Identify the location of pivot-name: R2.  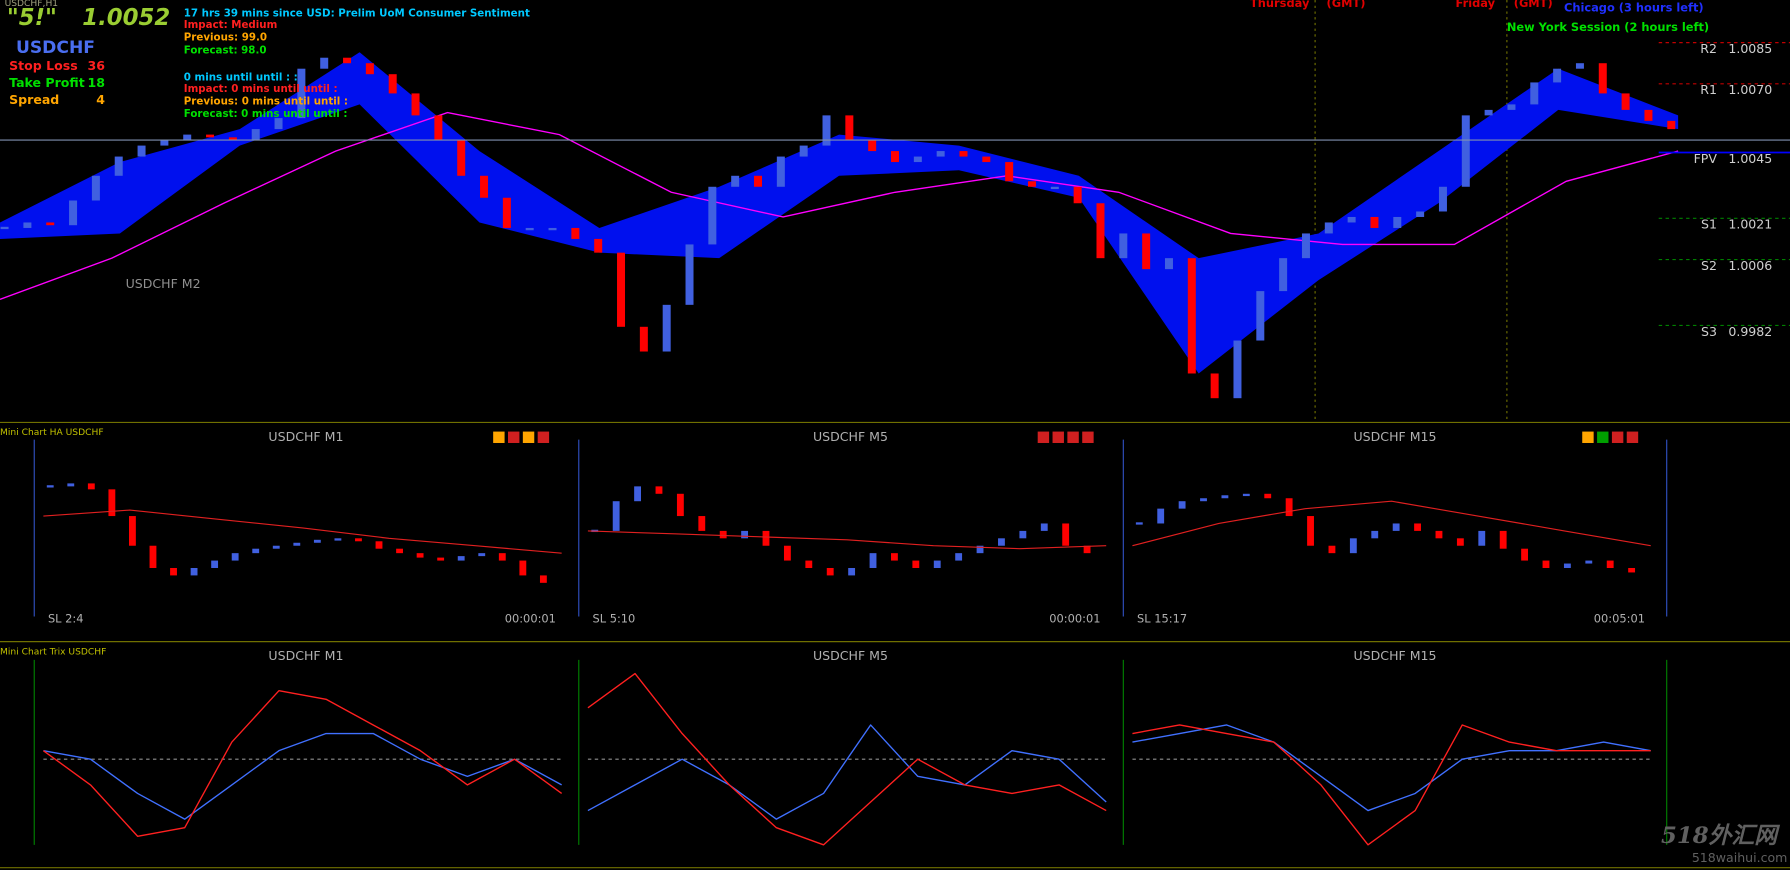
(1708, 48).